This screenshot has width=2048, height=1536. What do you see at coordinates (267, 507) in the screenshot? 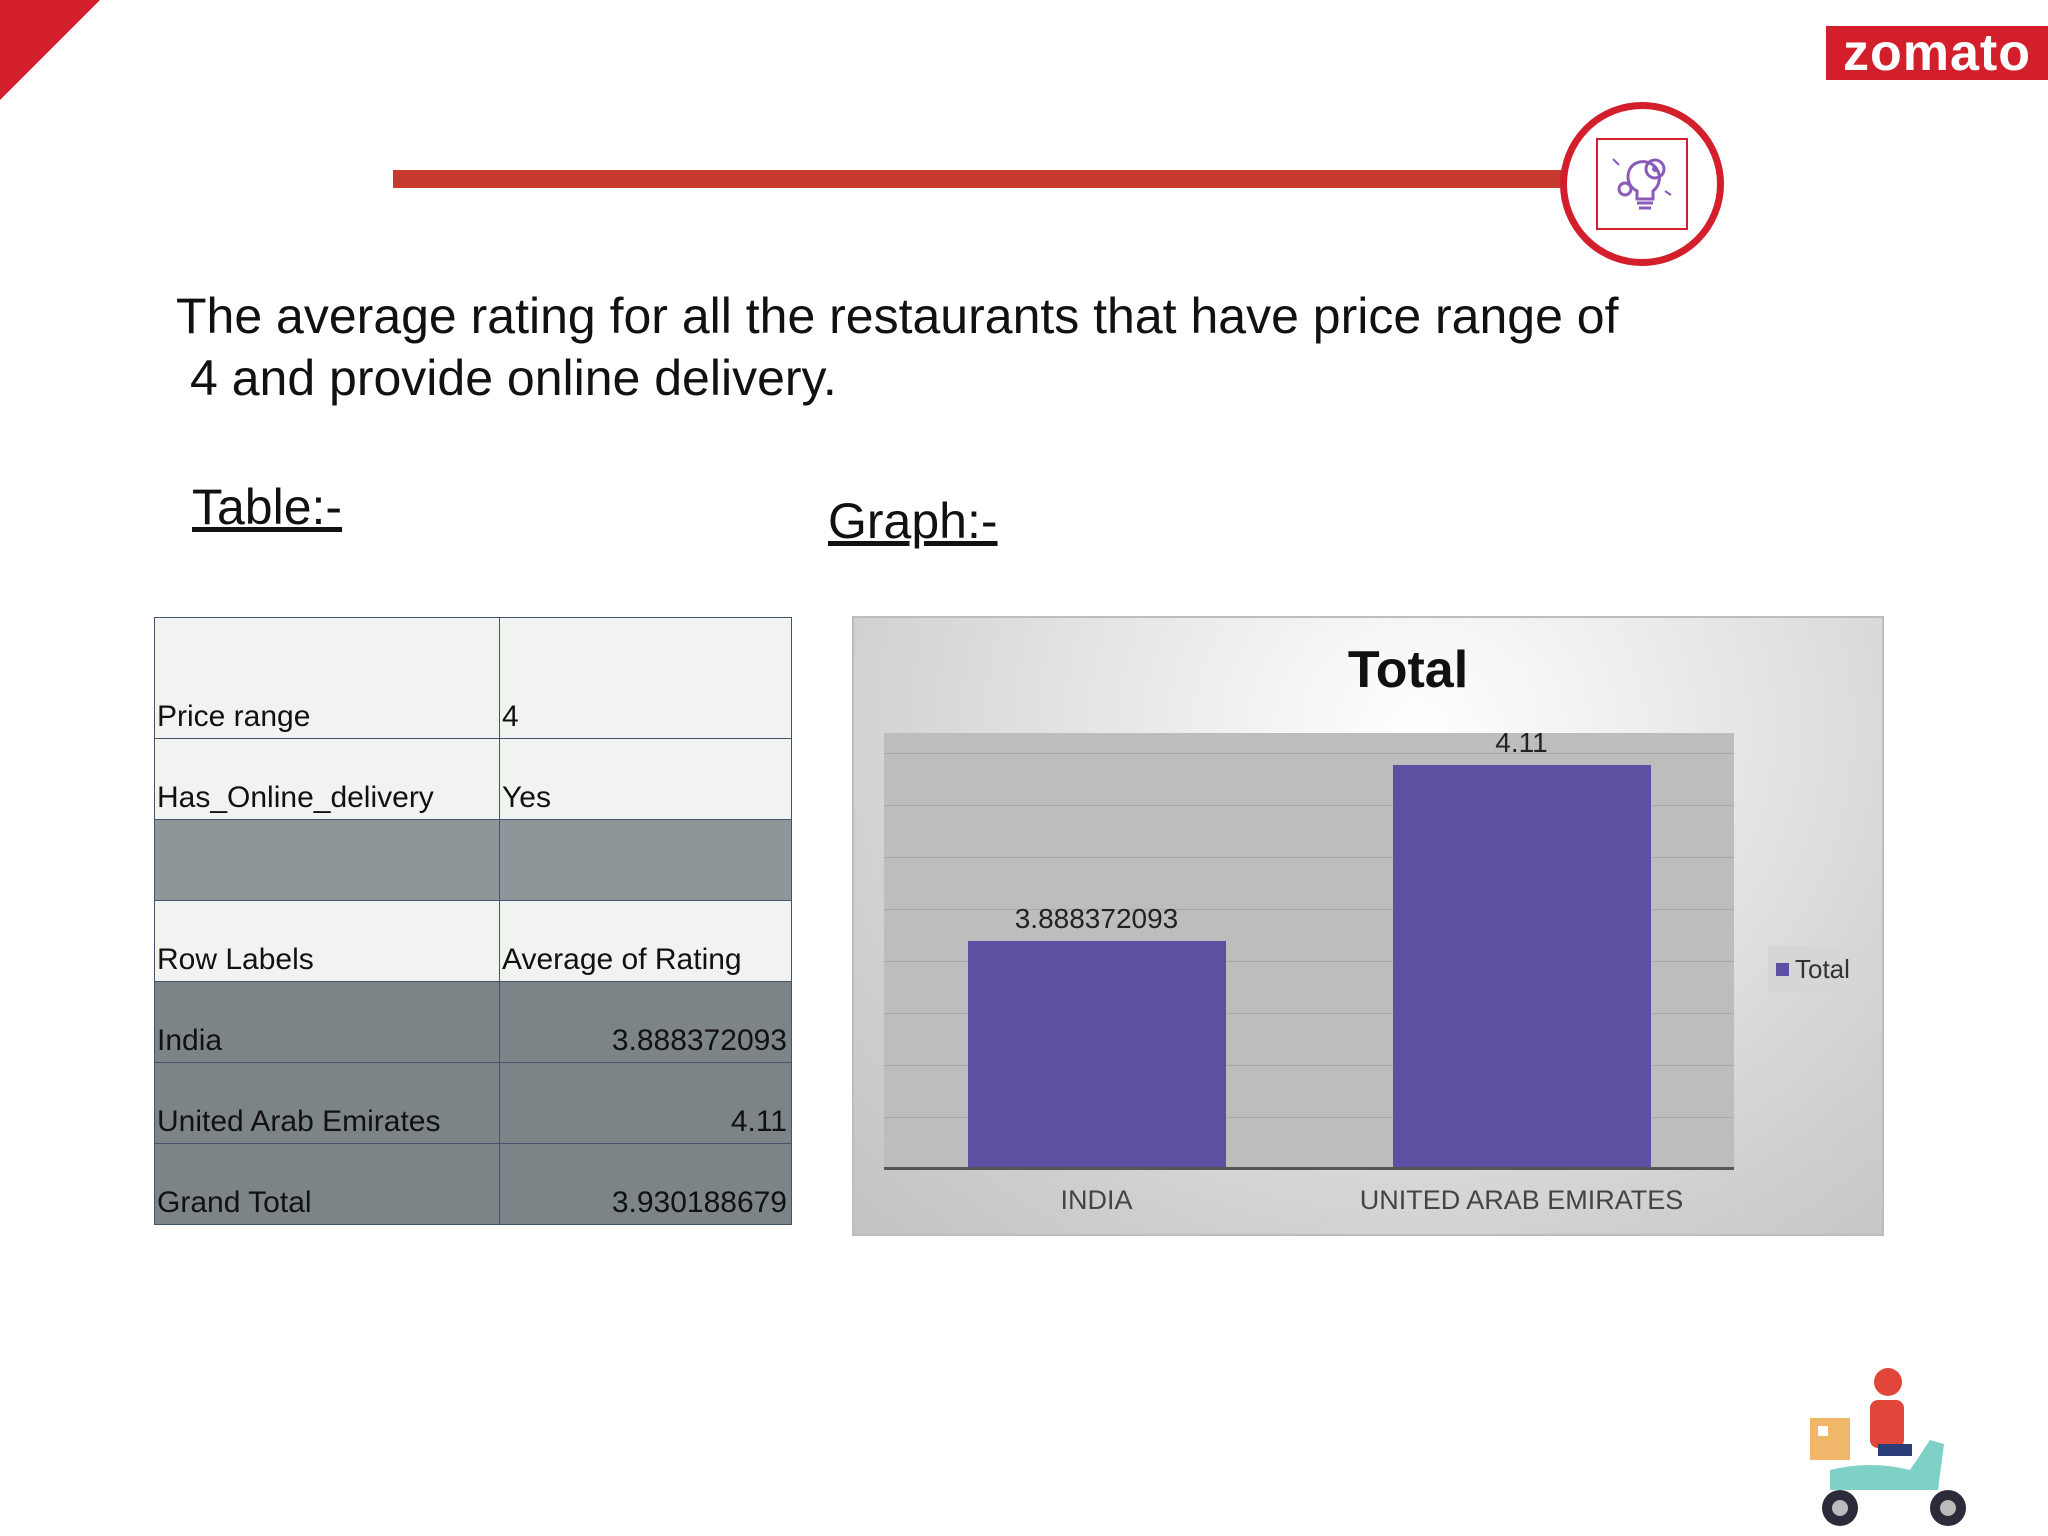
I see `table-label: Table:-` at bounding box center [267, 507].